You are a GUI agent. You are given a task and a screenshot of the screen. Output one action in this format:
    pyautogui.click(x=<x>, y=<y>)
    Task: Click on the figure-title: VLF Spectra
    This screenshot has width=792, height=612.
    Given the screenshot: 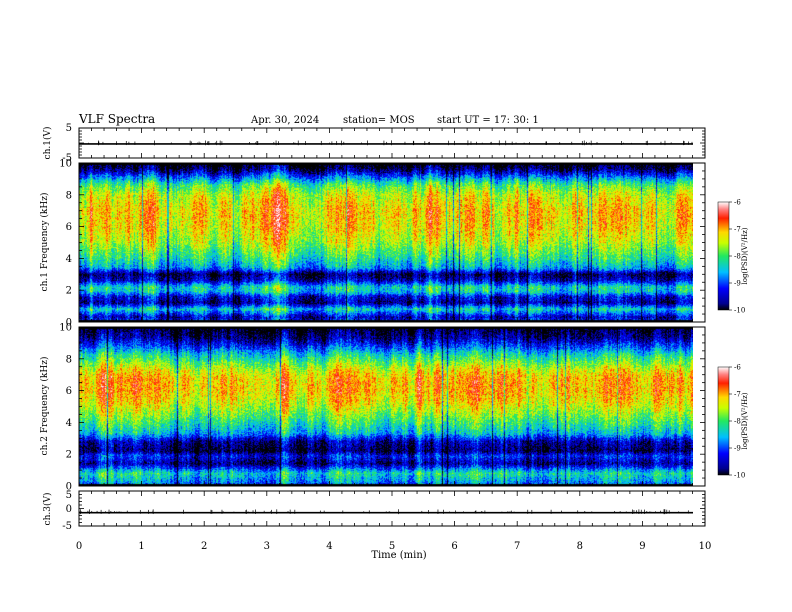 What is the action you would take?
    pyautogui.click(x=116, y=119)
    